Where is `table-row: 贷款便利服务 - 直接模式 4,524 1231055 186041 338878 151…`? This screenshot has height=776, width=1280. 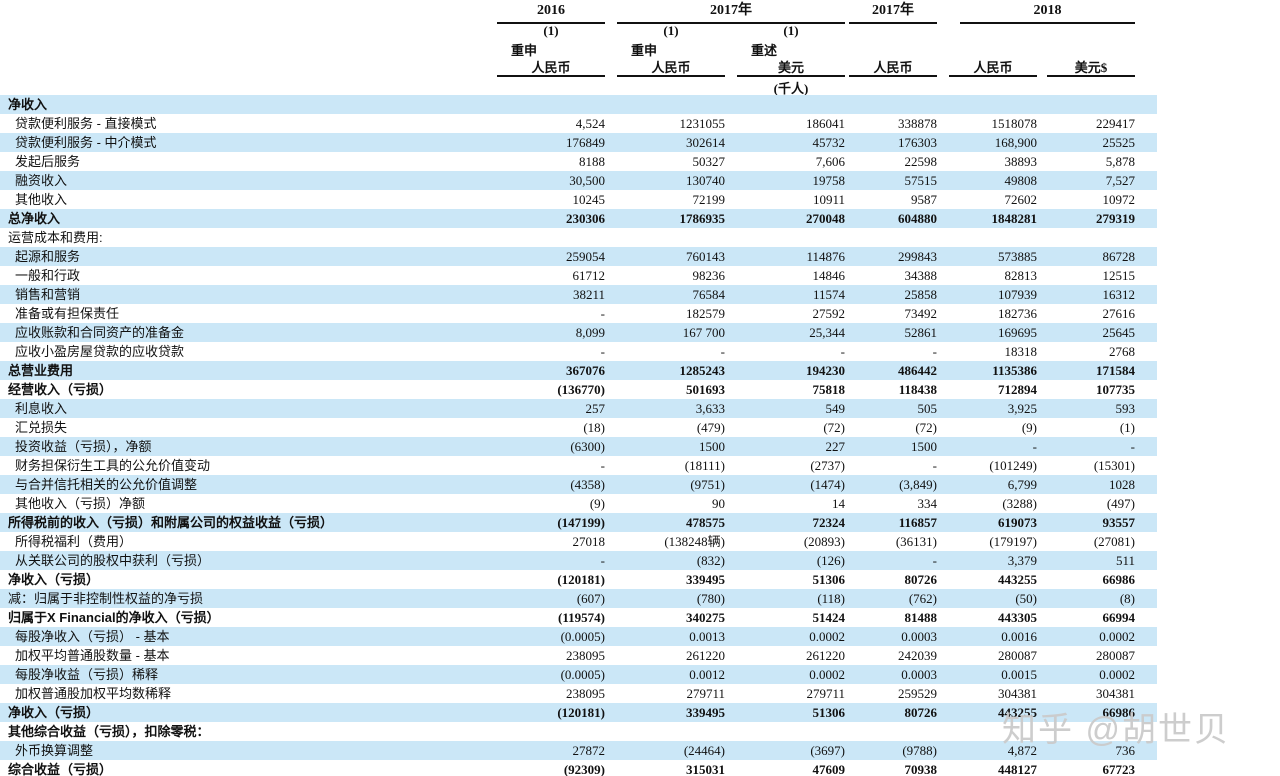 table-row: 贷款便利服务 - 直接模式 4,524 1231055 186041 338878 151… is located at coordinates (578, 123).